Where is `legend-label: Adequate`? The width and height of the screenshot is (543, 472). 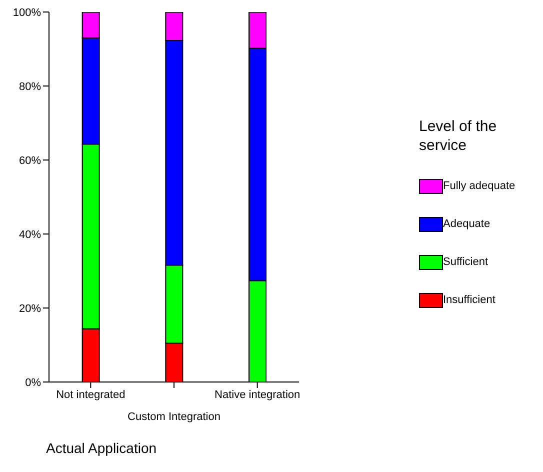
legend-label: Adequate is located at coordinates (466, 224).